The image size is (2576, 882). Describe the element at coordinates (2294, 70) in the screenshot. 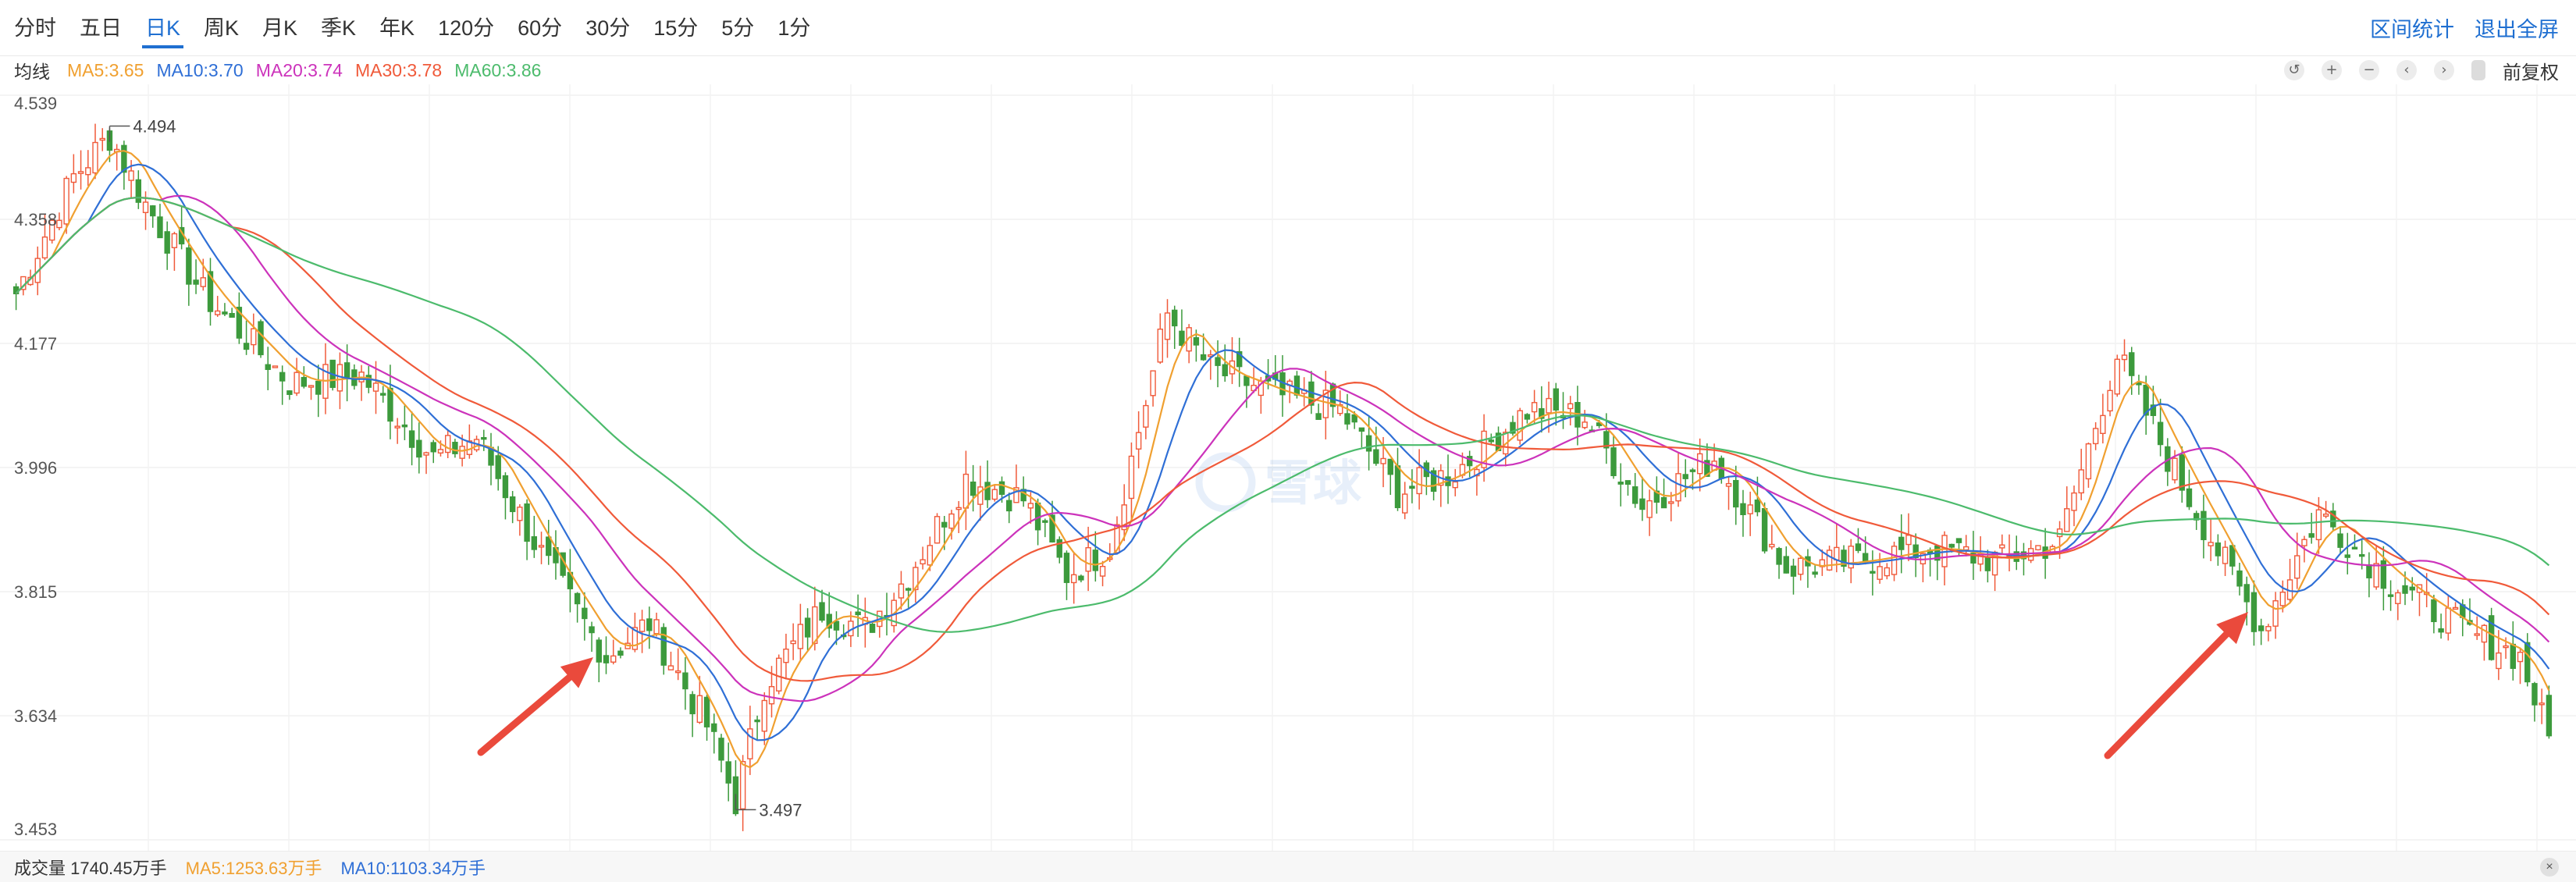

I see `undo-icon: ↺` at that location.